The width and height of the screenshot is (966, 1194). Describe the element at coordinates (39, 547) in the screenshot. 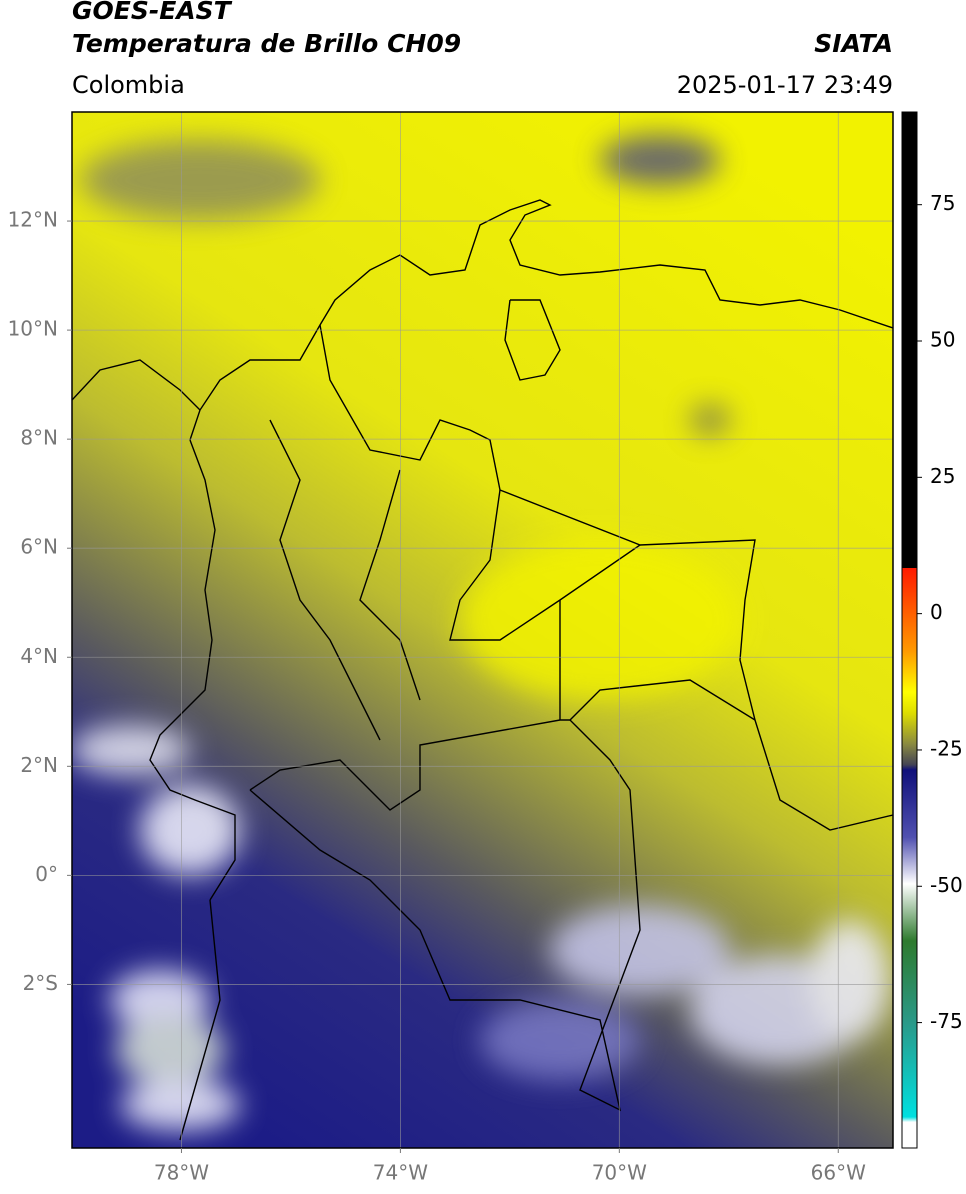

I see `y-tick-label: 6°N` at that location.